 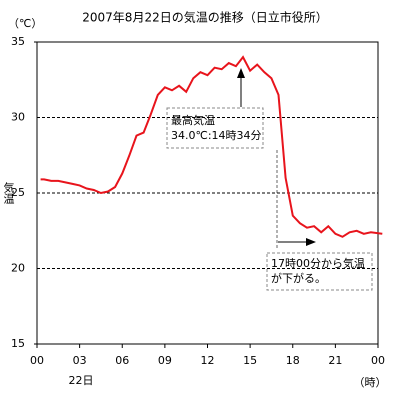 I want to click on y-tick-label: 20, so click(x=18, y=268).